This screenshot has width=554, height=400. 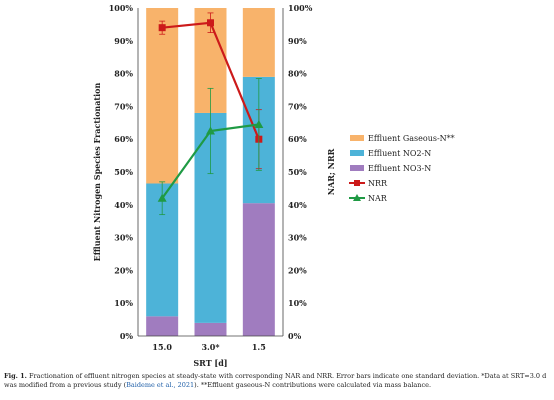 I want to click on left-tick-label: 60%, so click(x=123, y=139).